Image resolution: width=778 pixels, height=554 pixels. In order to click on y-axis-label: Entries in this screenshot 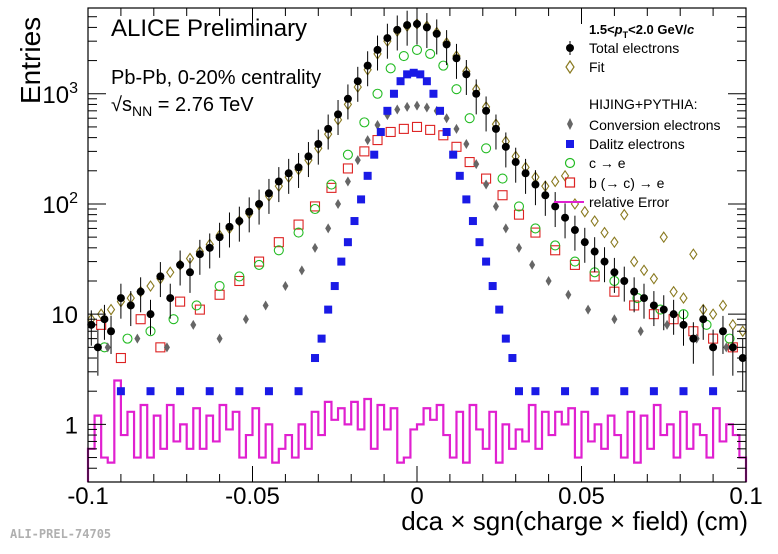, I will do `click(30, 60)`.